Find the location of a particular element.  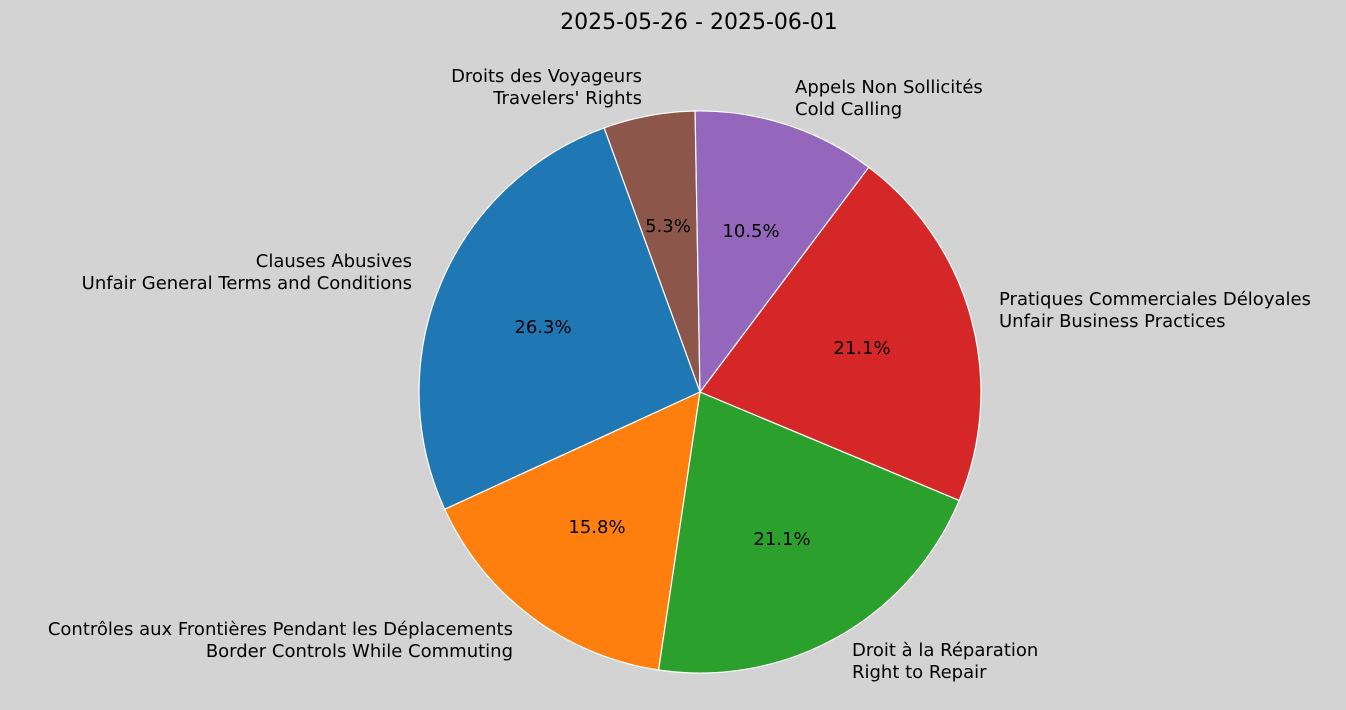

label-unfair-terms-fr: Clauses Abusives is located at coordinates (334, 261).